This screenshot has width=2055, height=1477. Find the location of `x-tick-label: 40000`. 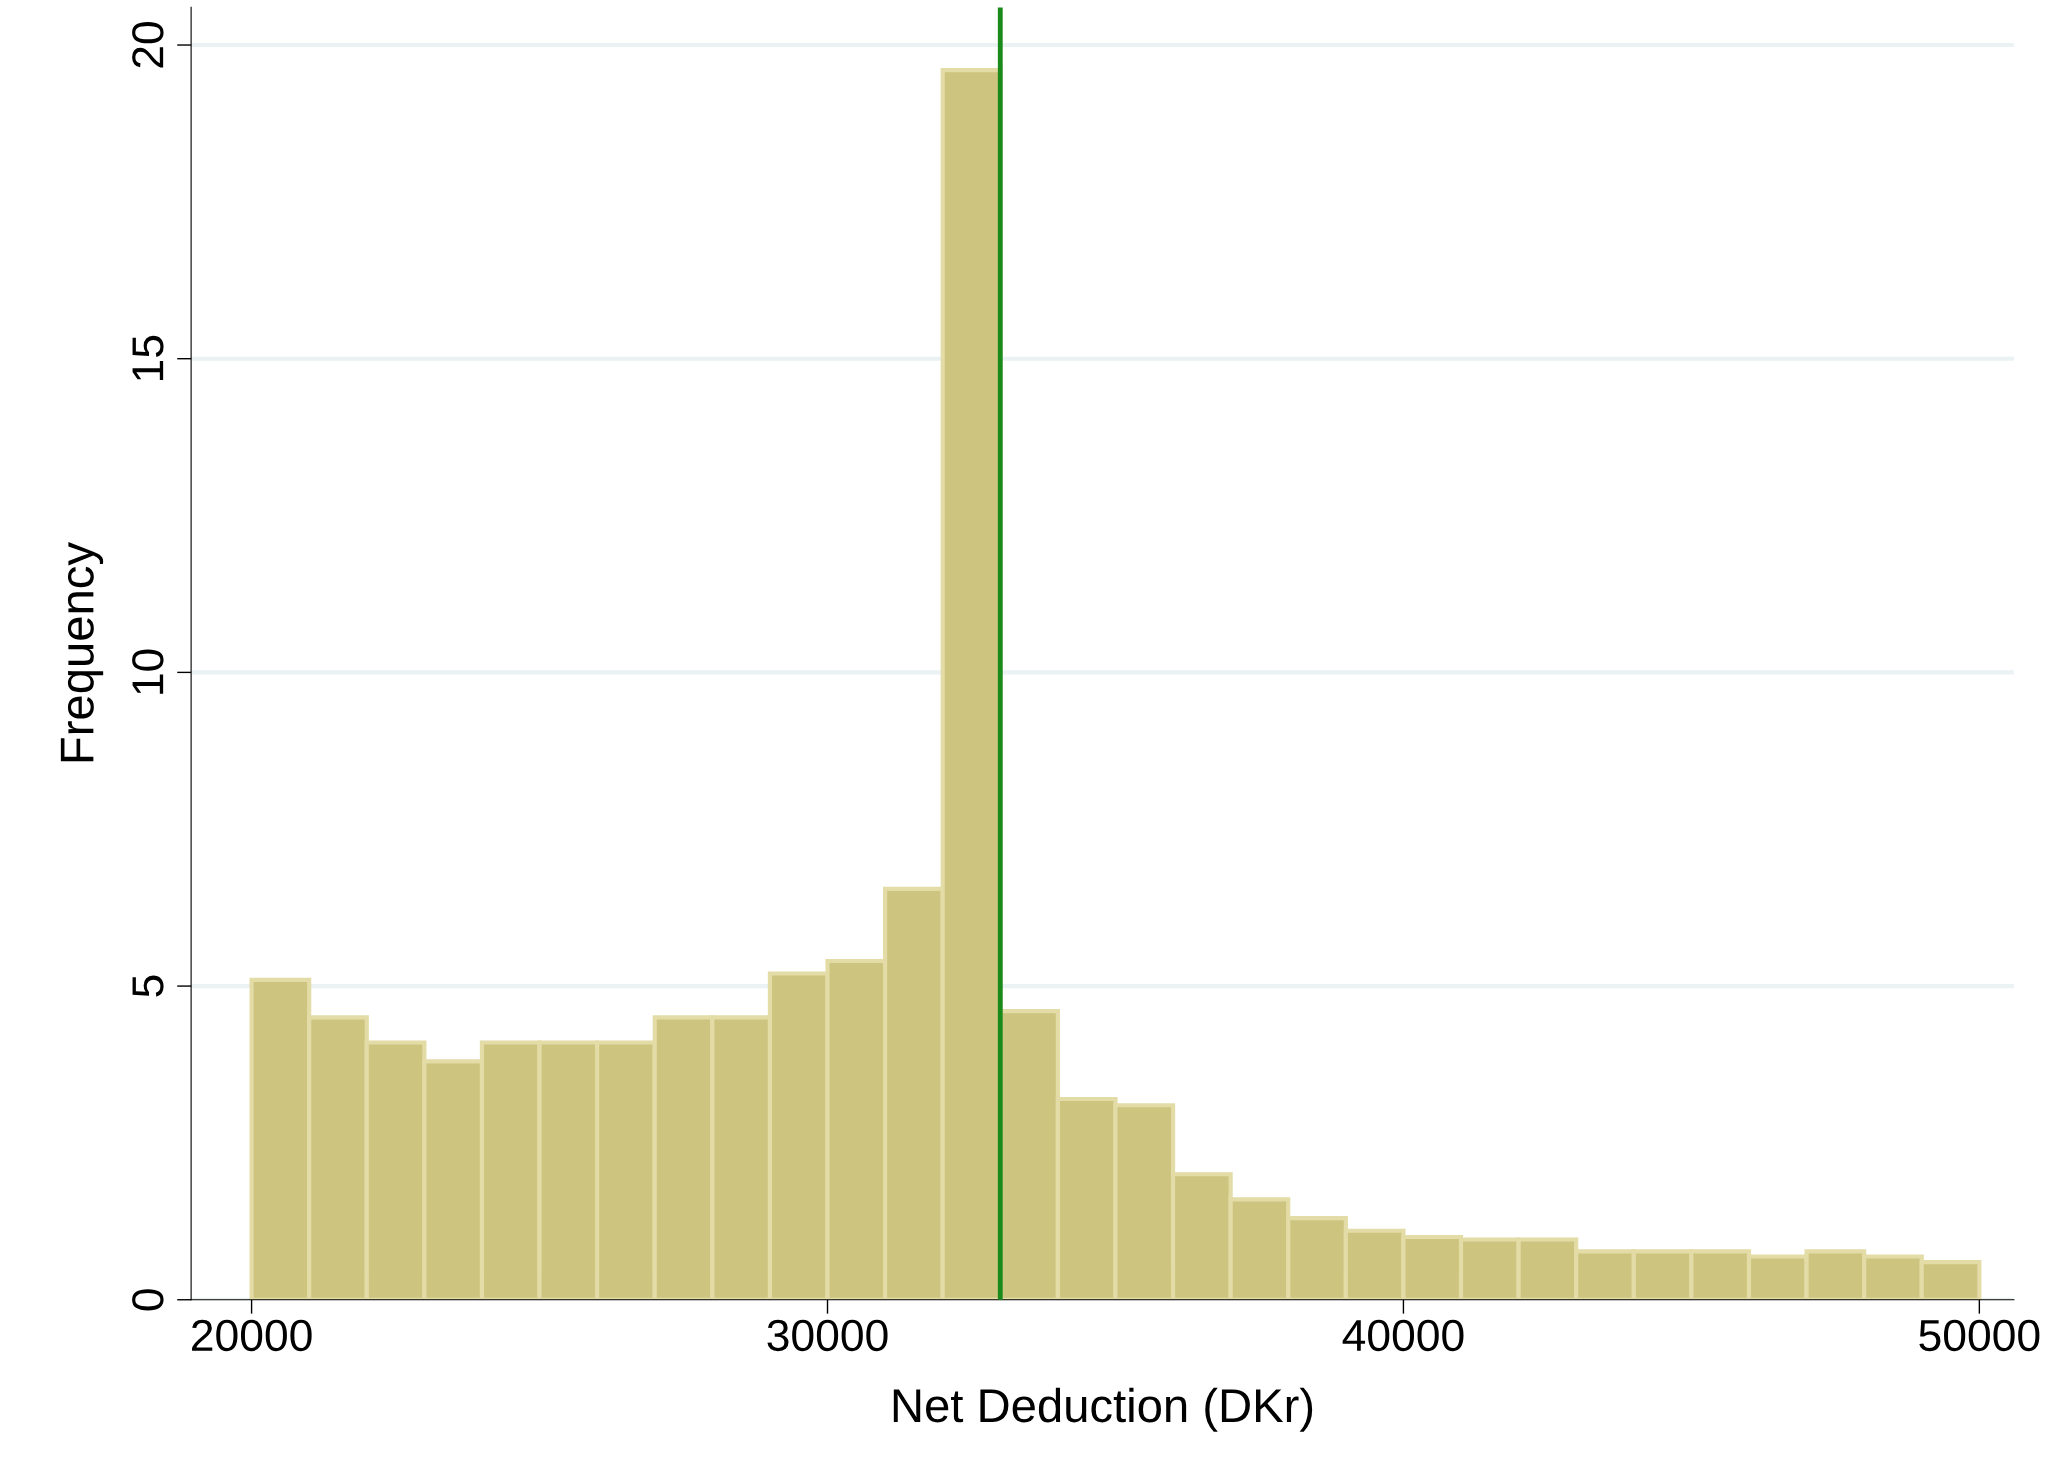

x-tick-label: 40000 is located at coordinates (1403, 1335).